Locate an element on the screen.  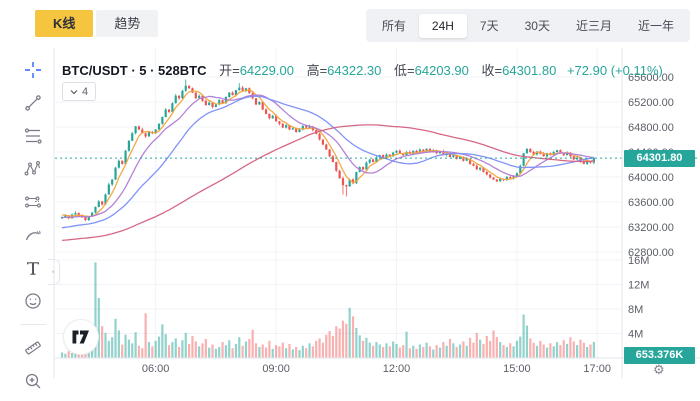
zoom-in-icon is located at coordinates (33, 381).